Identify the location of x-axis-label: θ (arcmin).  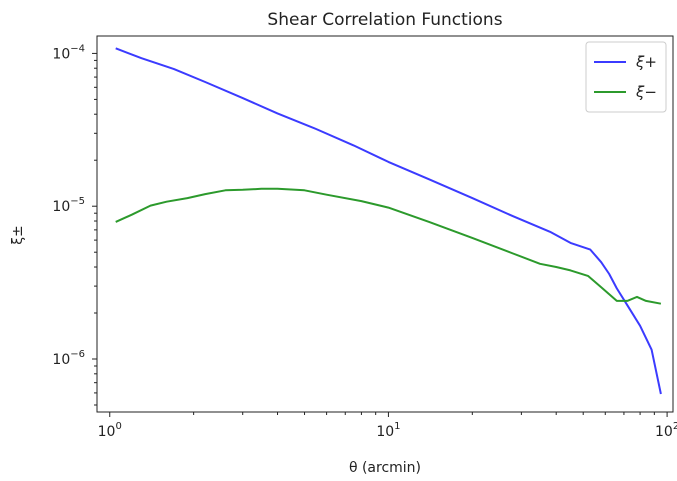
(385, 468).